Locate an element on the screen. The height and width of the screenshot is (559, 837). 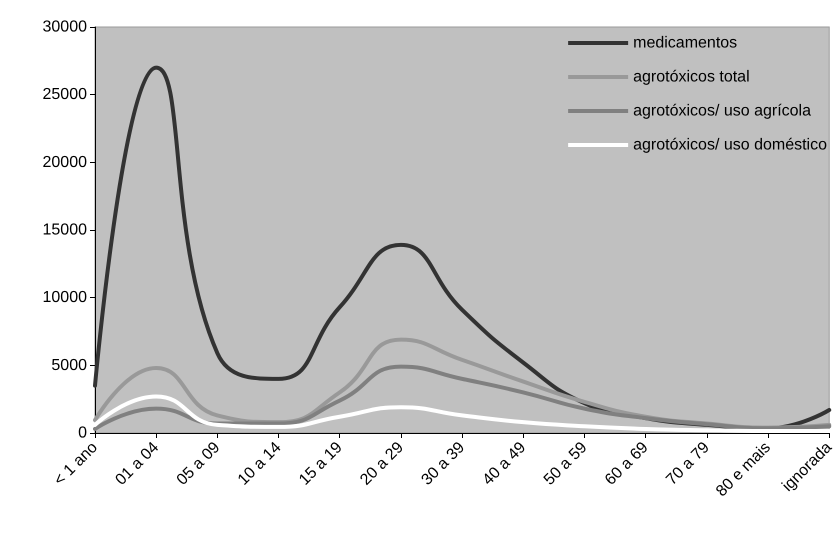
line-series is located at coordinates (462, 397).